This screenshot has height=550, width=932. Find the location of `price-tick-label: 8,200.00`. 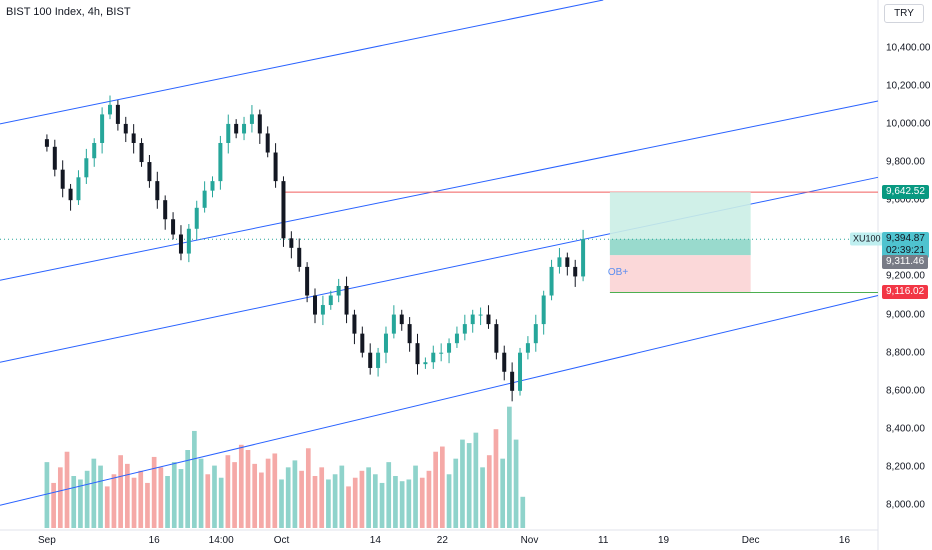

price-tick-label: 8,200.00 is located at coordinates (905, 467).